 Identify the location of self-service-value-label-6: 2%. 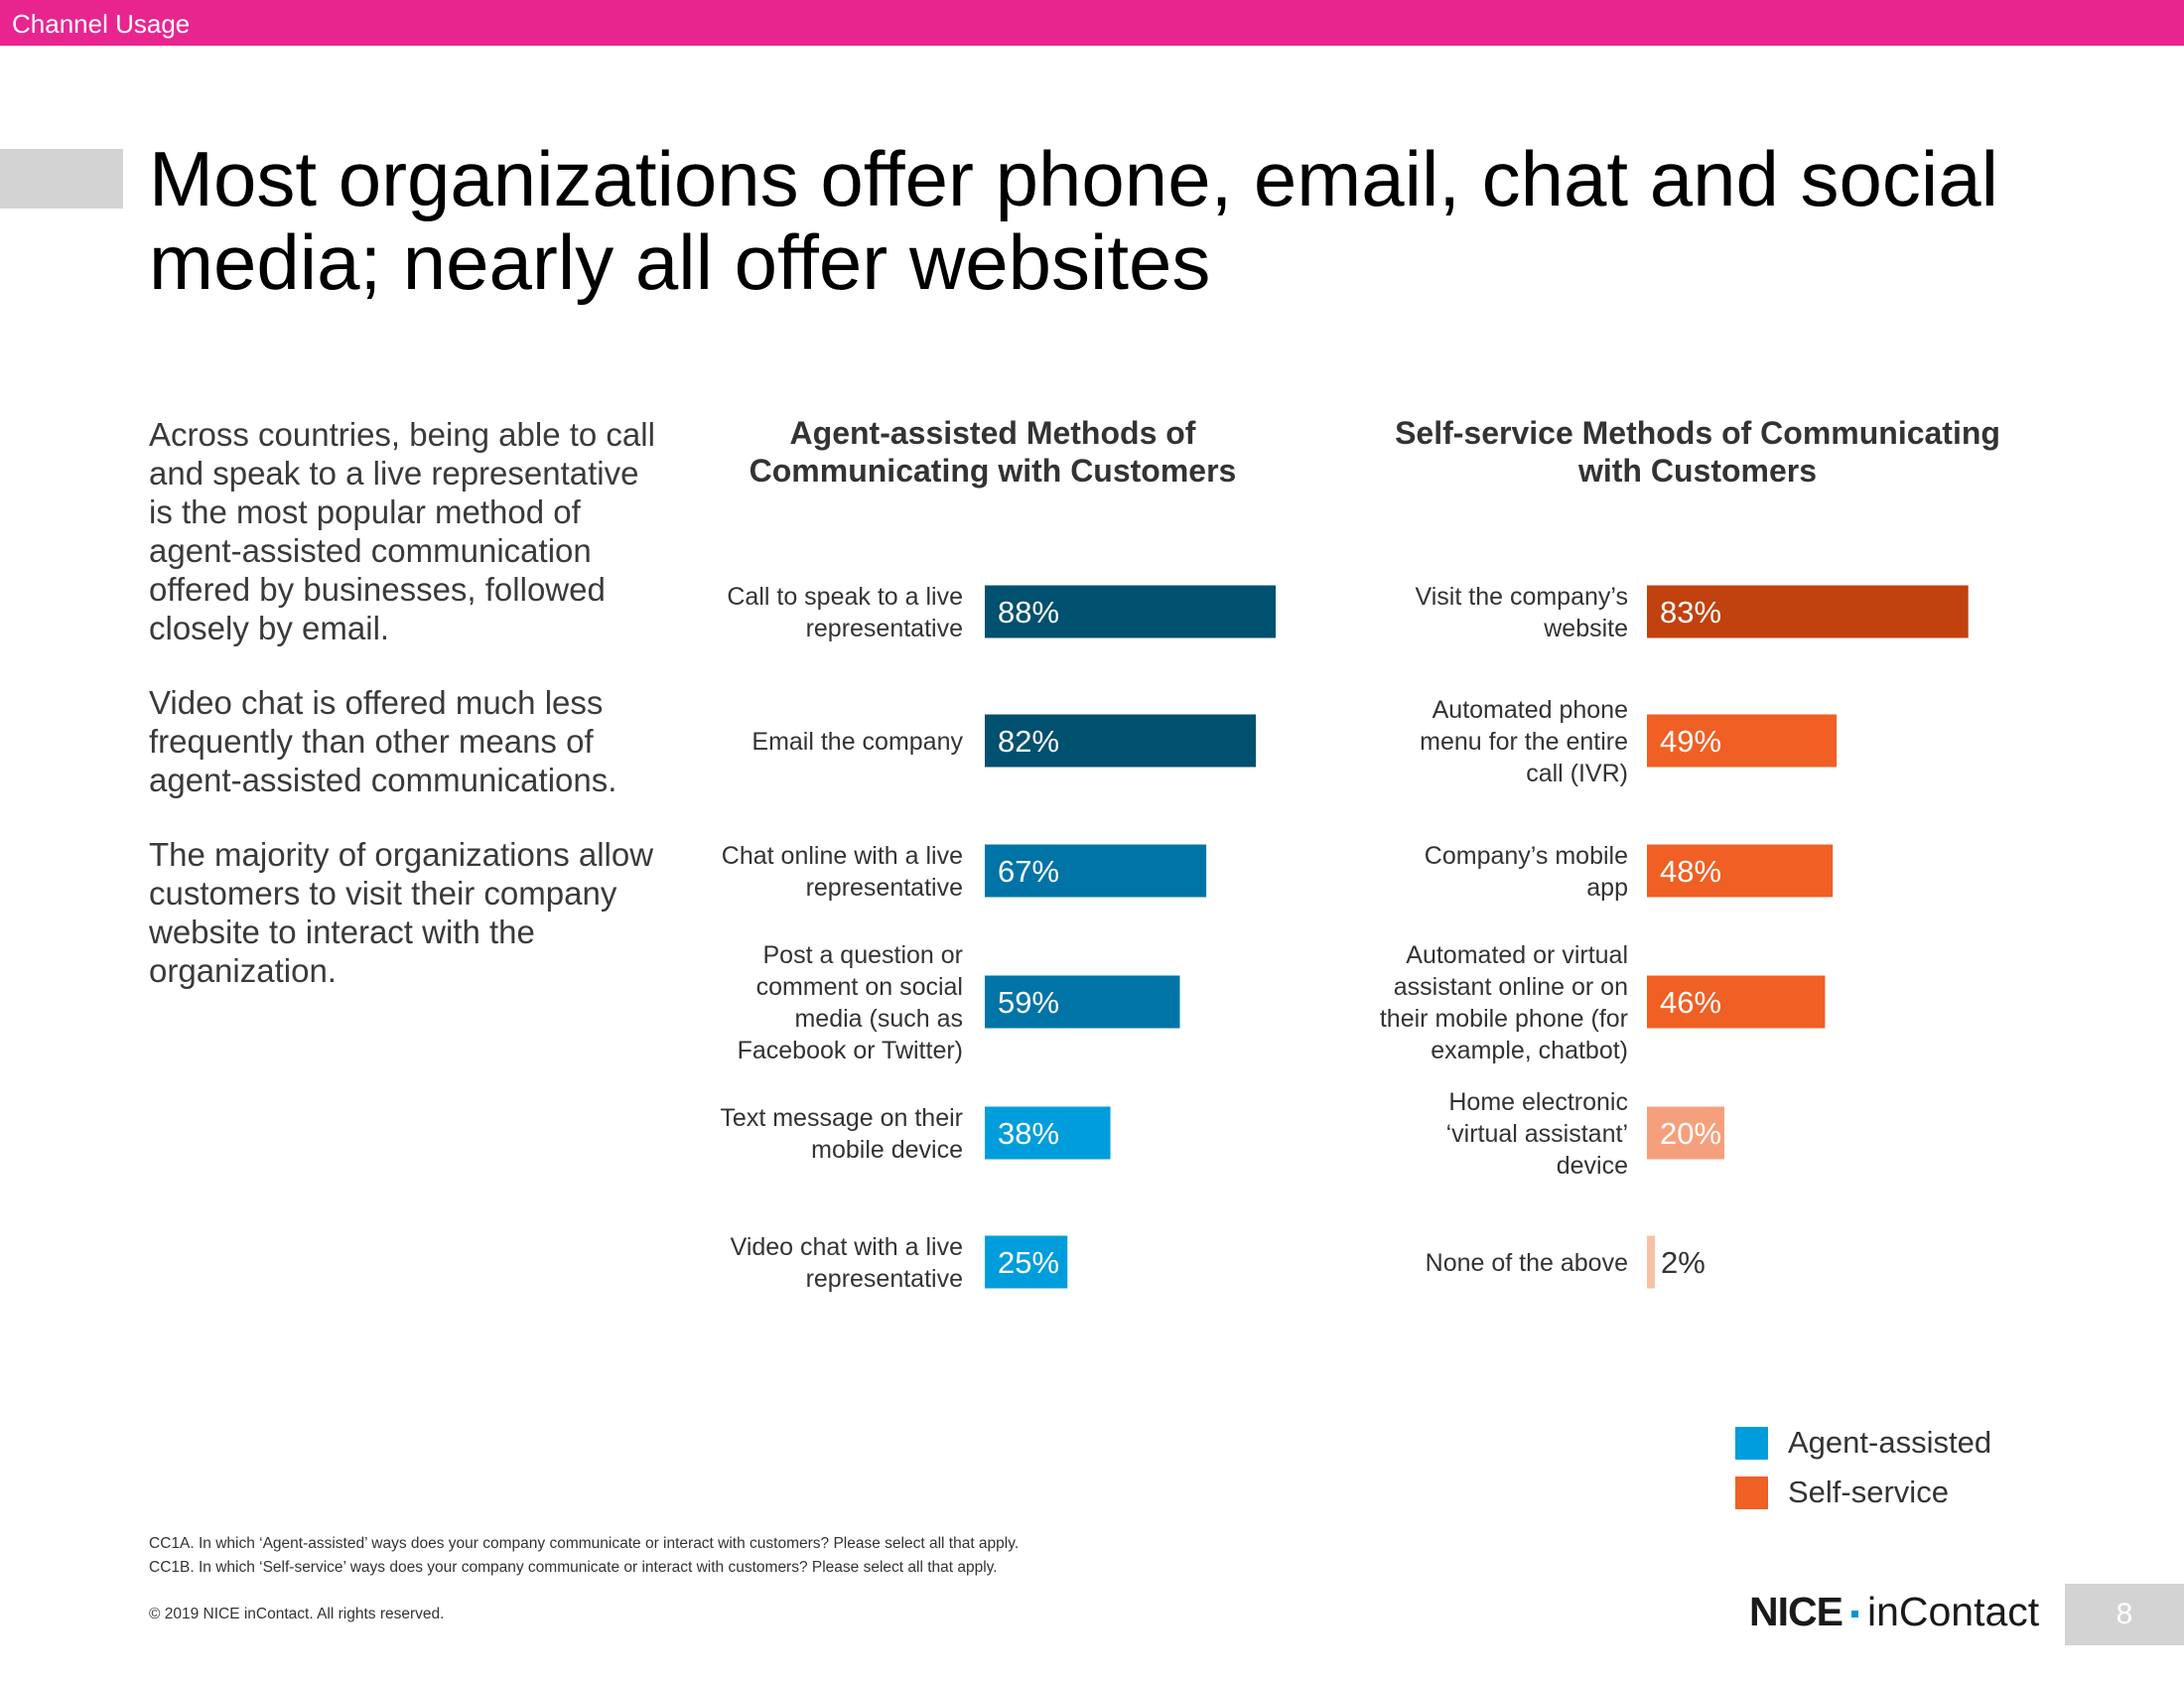
(1683, 1262).